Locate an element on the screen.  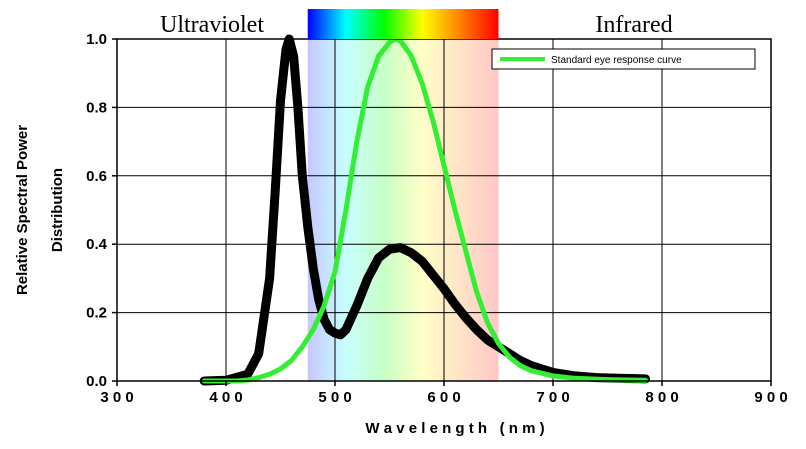
x-tick-label: 4 0 0 is located at coordinates (225, 397).